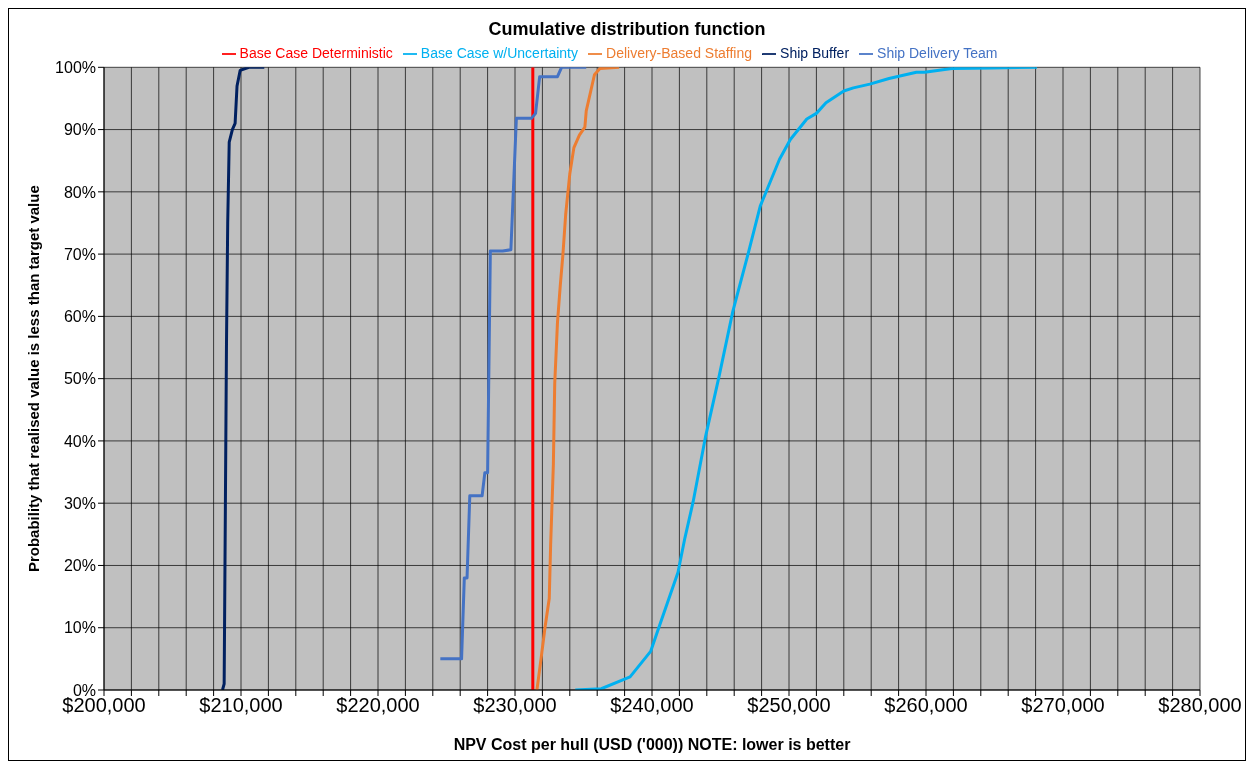 Image resolution: width=1256 pixels, height=778 pixels. Describe the element at coordinates (815, 53) in the screenshot. I see `legend-label: Ship Buffer` at that location.